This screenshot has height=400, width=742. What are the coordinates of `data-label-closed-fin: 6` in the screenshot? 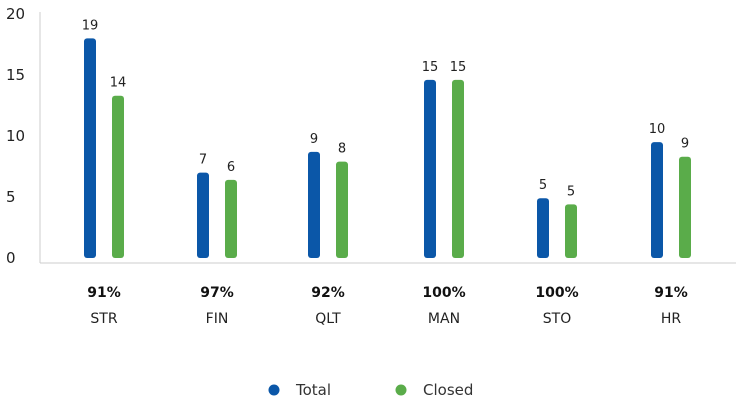 It's located at (231, 167).